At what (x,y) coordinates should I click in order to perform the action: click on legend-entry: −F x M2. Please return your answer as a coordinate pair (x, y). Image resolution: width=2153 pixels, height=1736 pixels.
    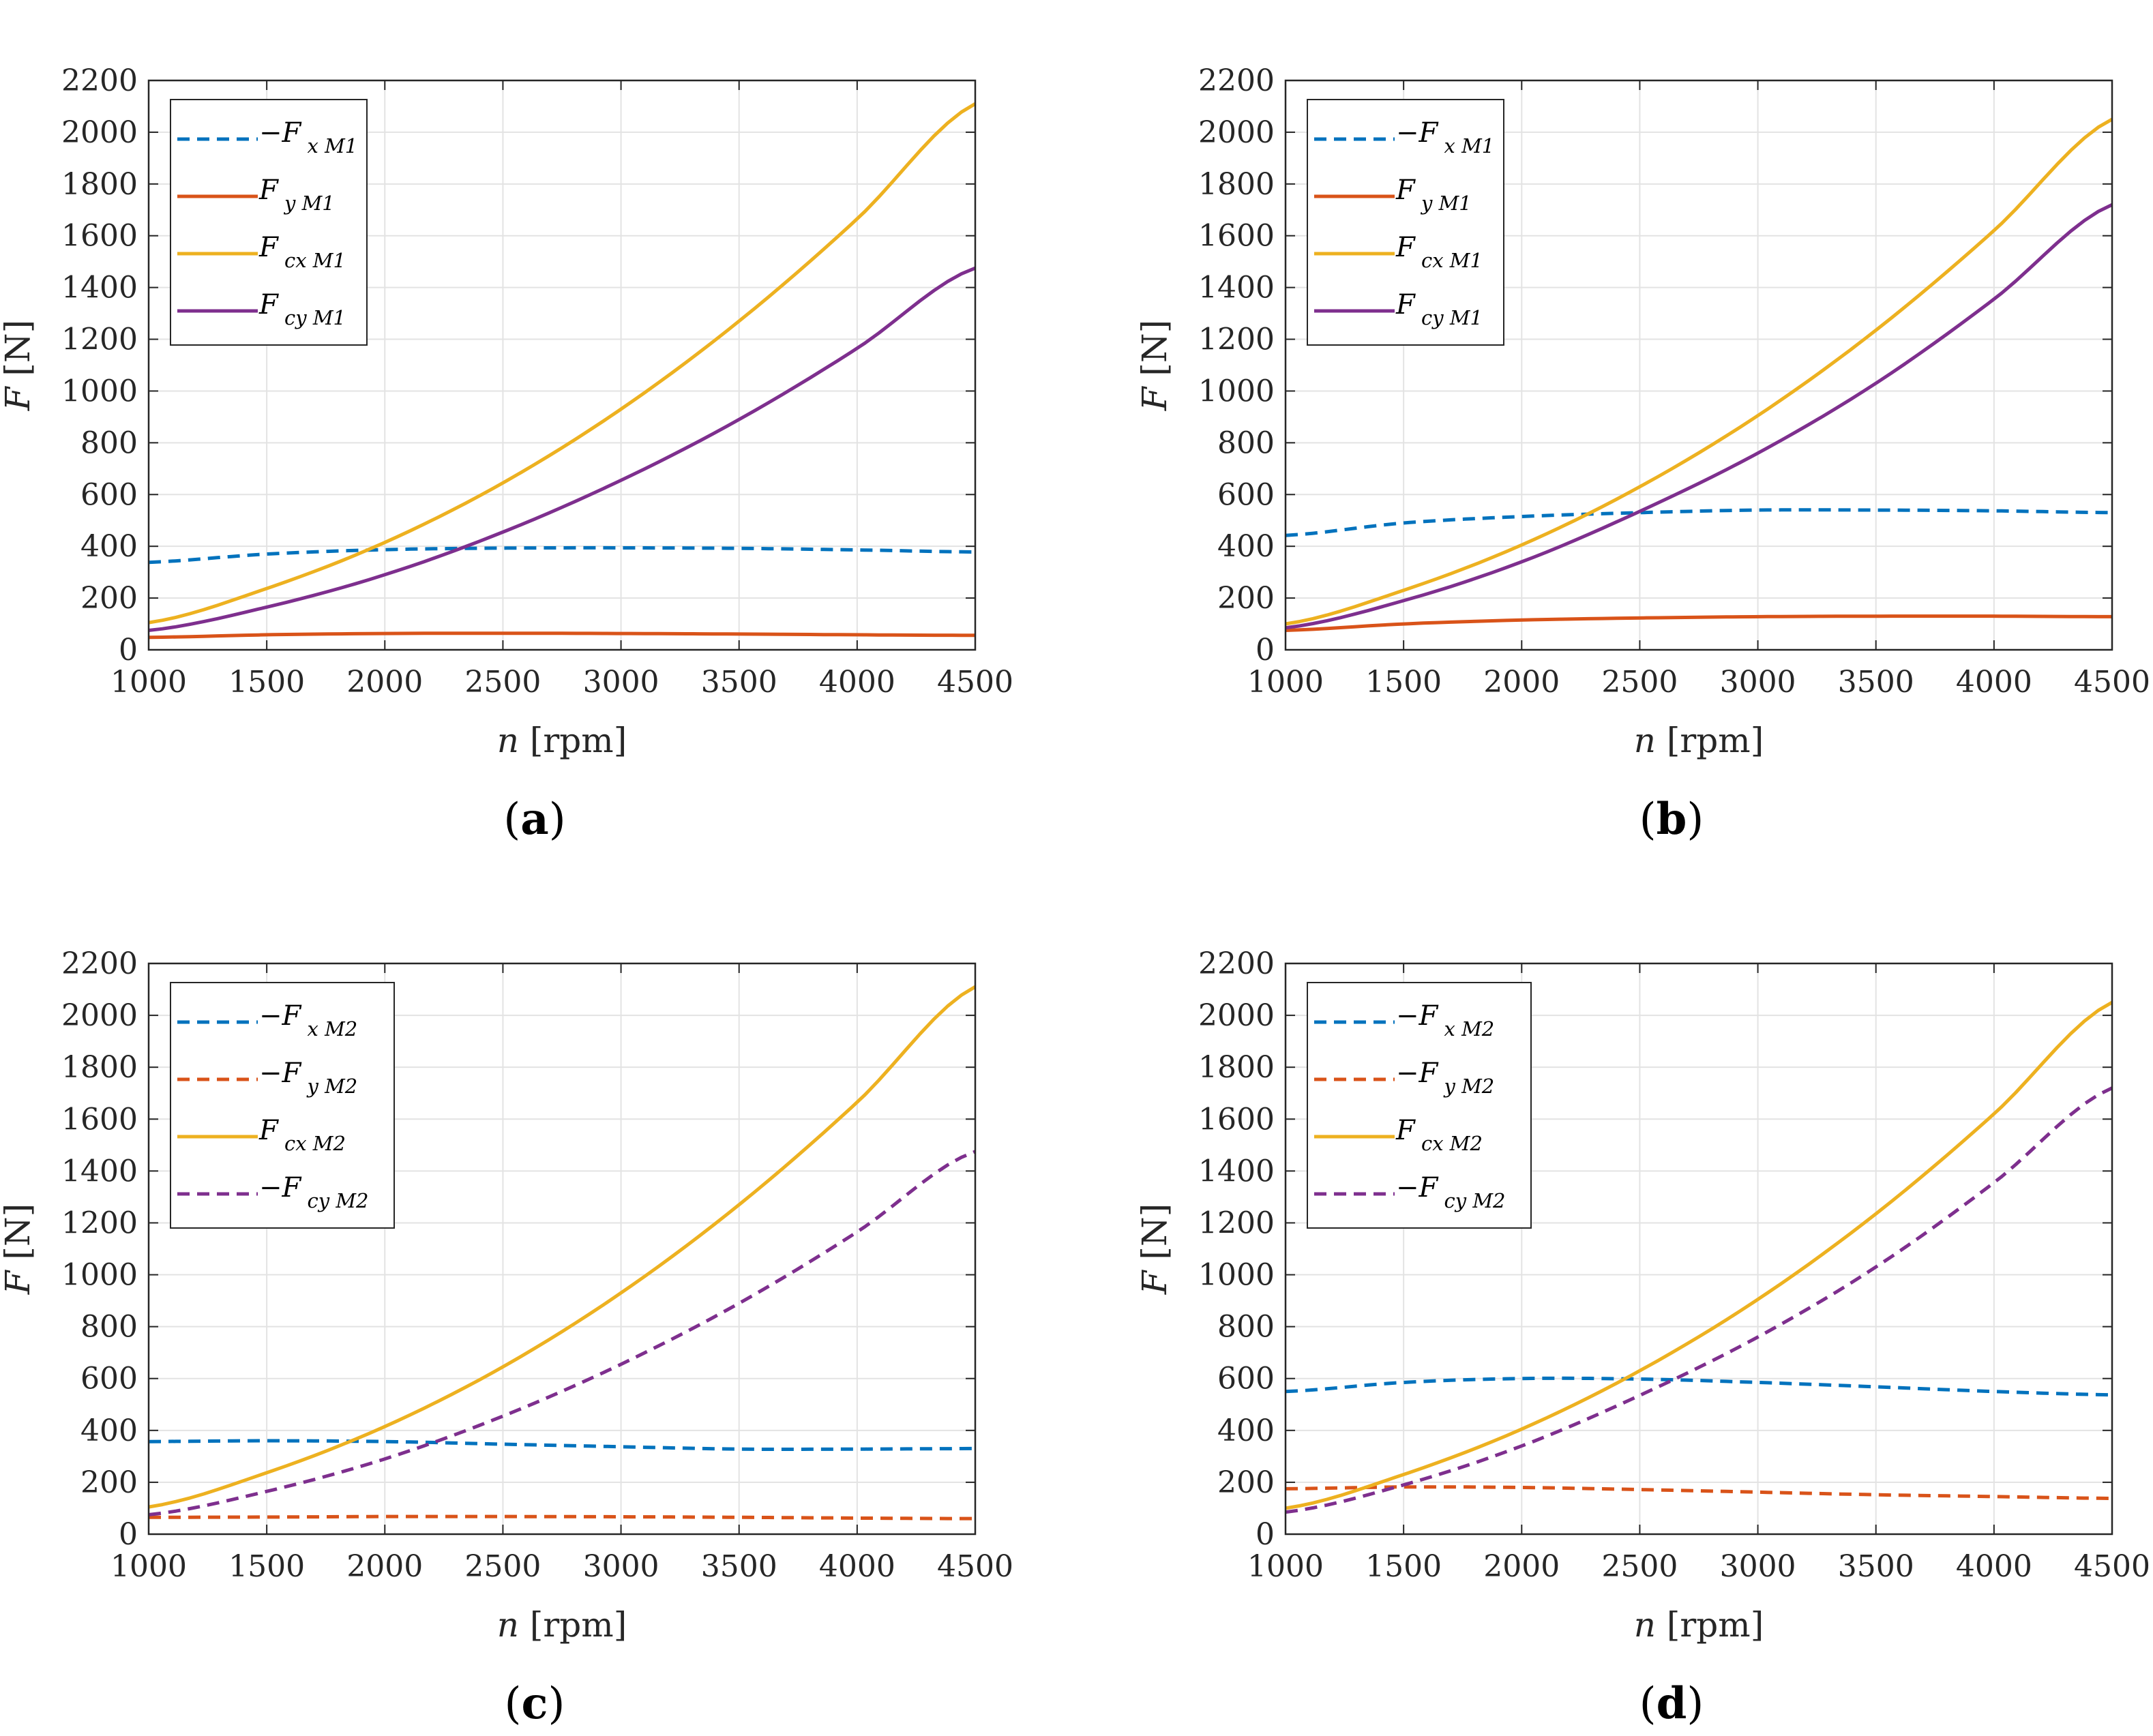
    Looking at the image, I should click on (1445, 1021).